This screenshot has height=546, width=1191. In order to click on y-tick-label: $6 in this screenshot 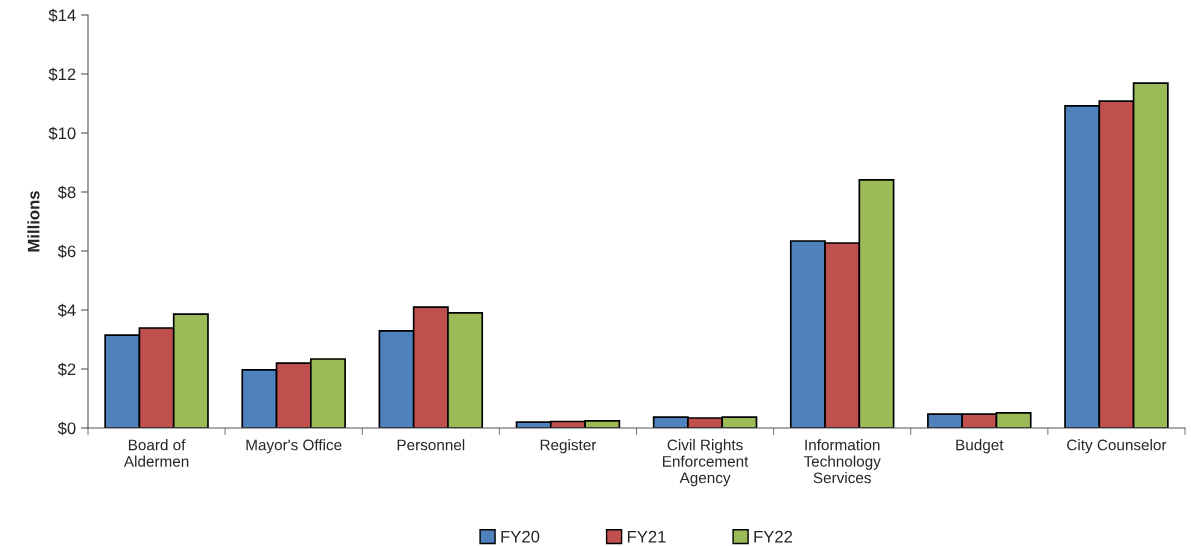, I will do `click(66, 251)`.